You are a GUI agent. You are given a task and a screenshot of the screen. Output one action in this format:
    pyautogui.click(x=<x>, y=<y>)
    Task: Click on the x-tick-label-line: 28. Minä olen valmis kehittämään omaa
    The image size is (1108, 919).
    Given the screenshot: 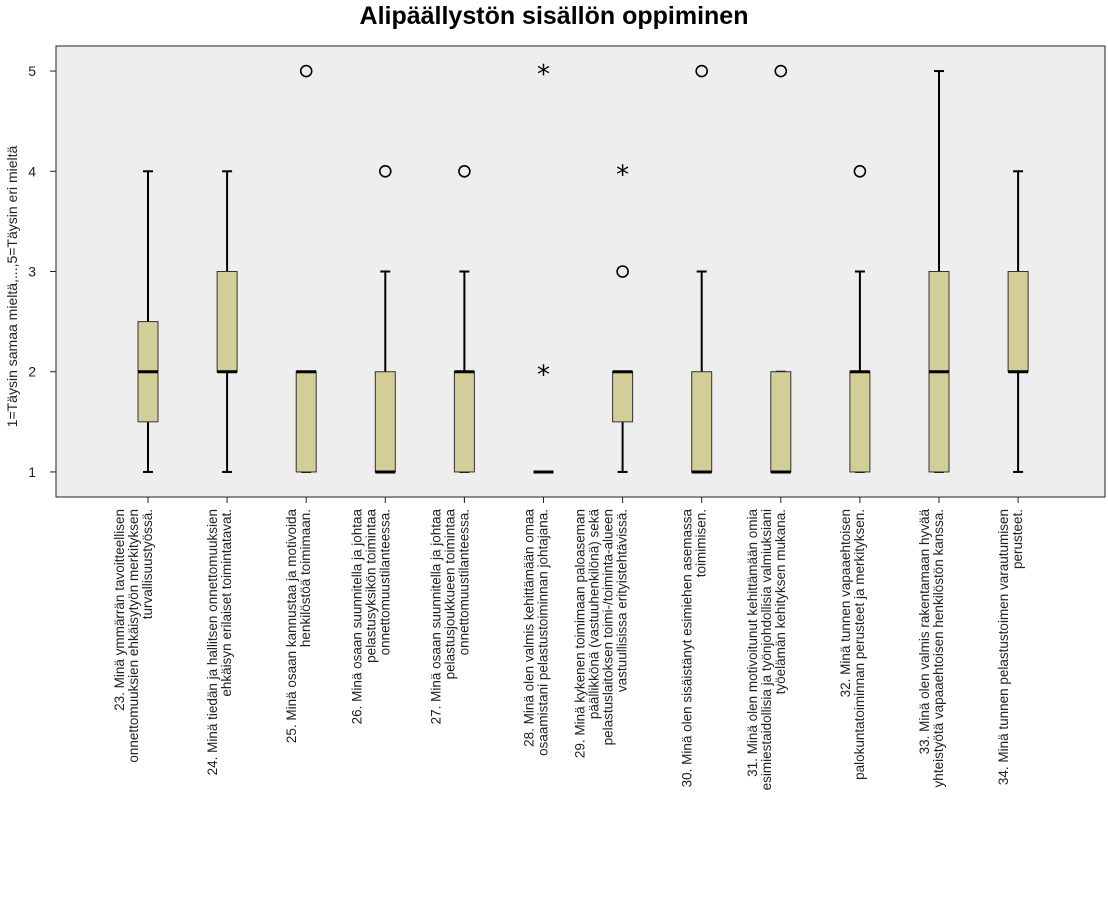 What is the action you would take?
    pyautogui.click(x=529, y=628)
    